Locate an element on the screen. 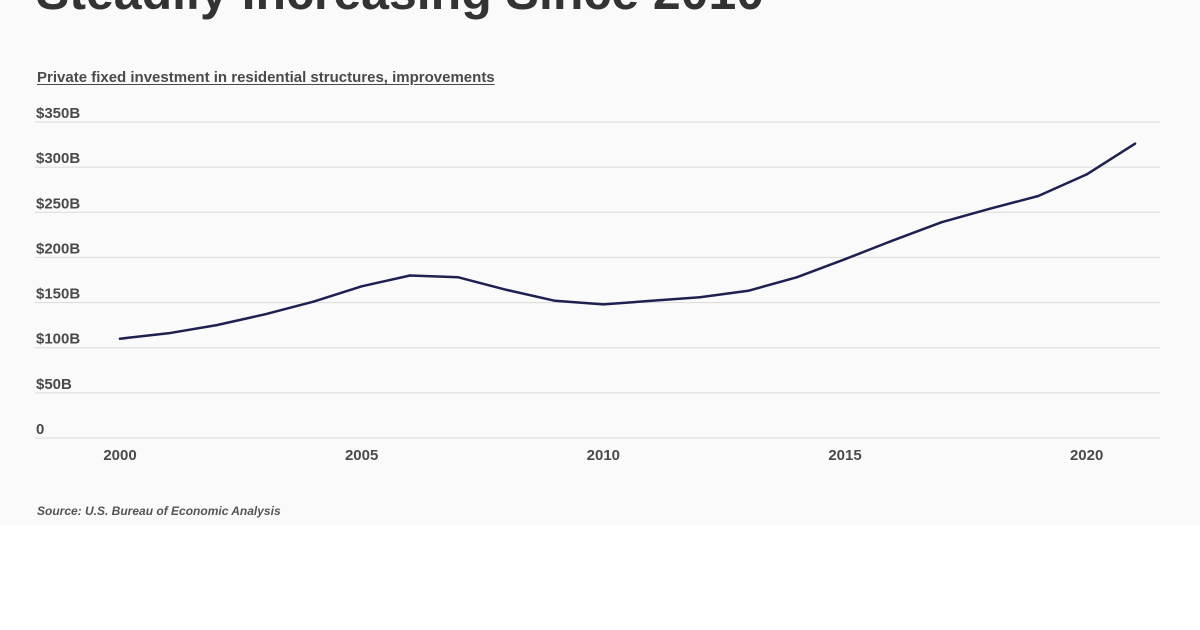  data-point-2014 is located at coordinates (796, 277).